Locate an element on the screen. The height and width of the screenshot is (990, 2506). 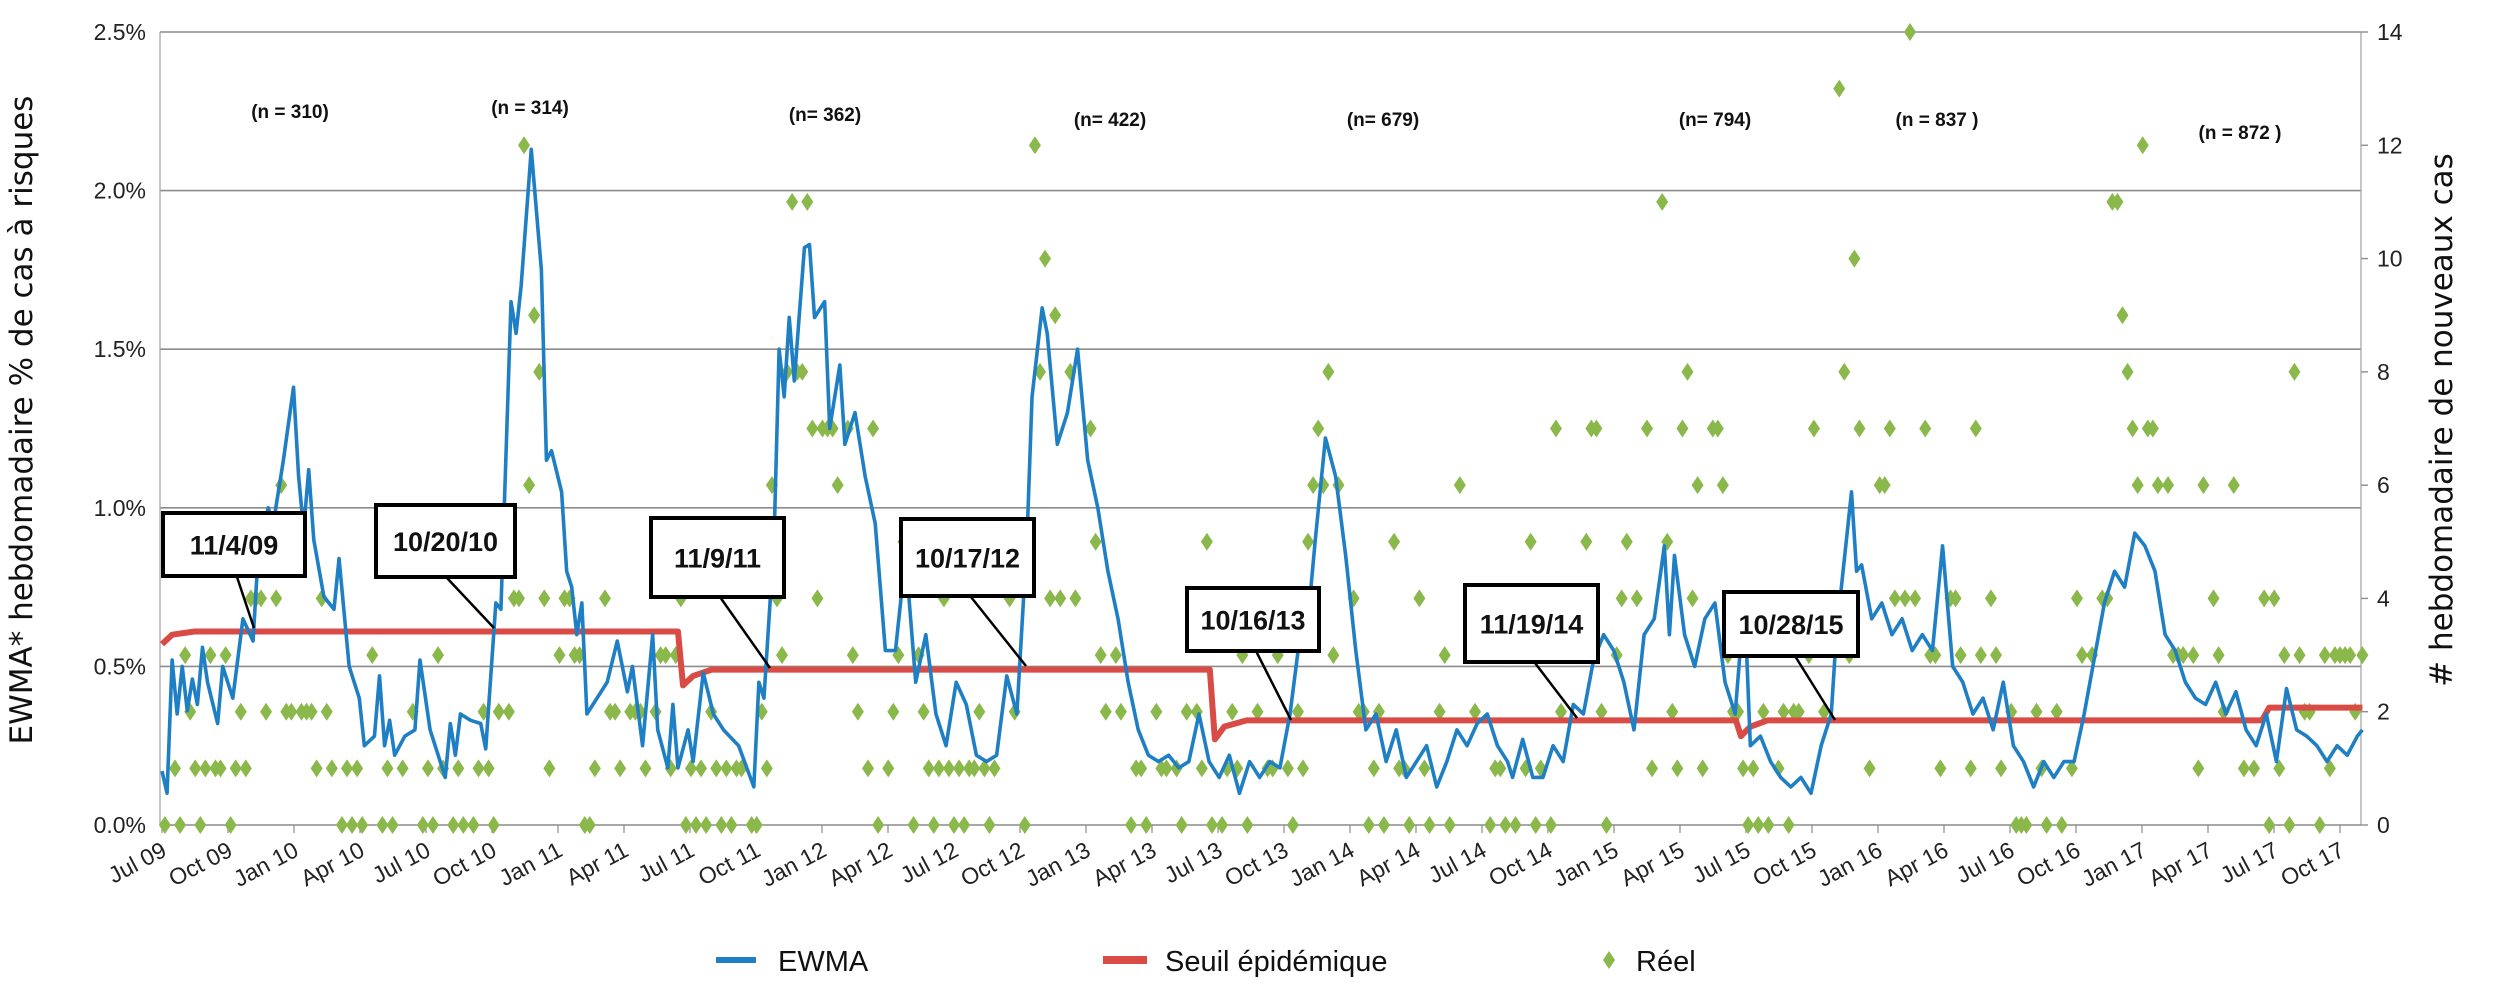
y-tick-label: 2.5% is located at coordinates (120, 32).